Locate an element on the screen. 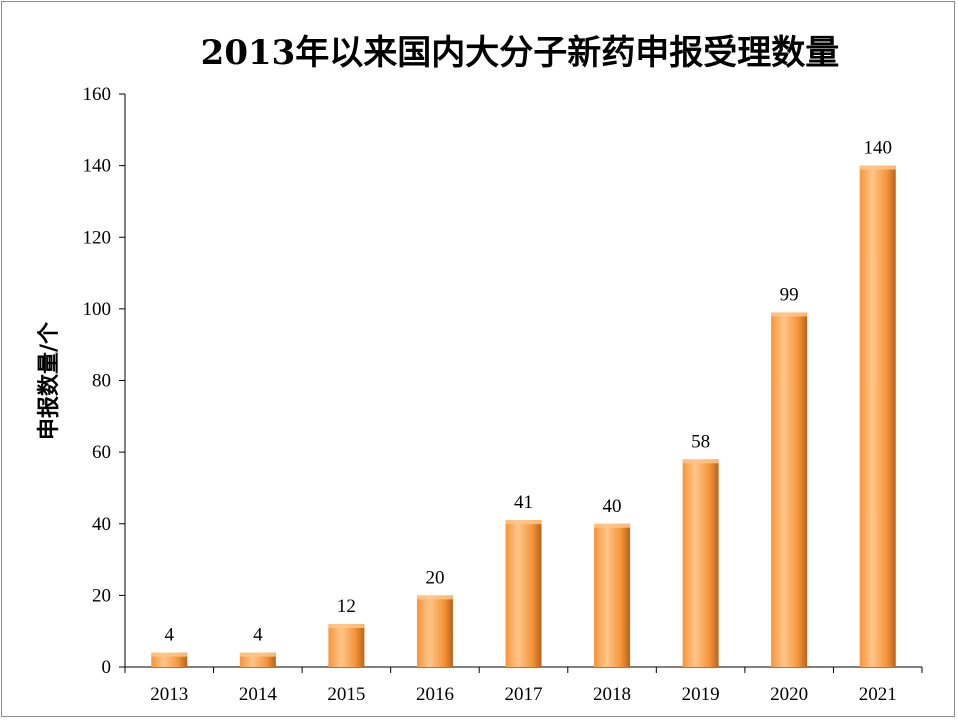 This screenshot has height=720, width=958. x-tick-label: 2014 is located at coordinates (258, 694).